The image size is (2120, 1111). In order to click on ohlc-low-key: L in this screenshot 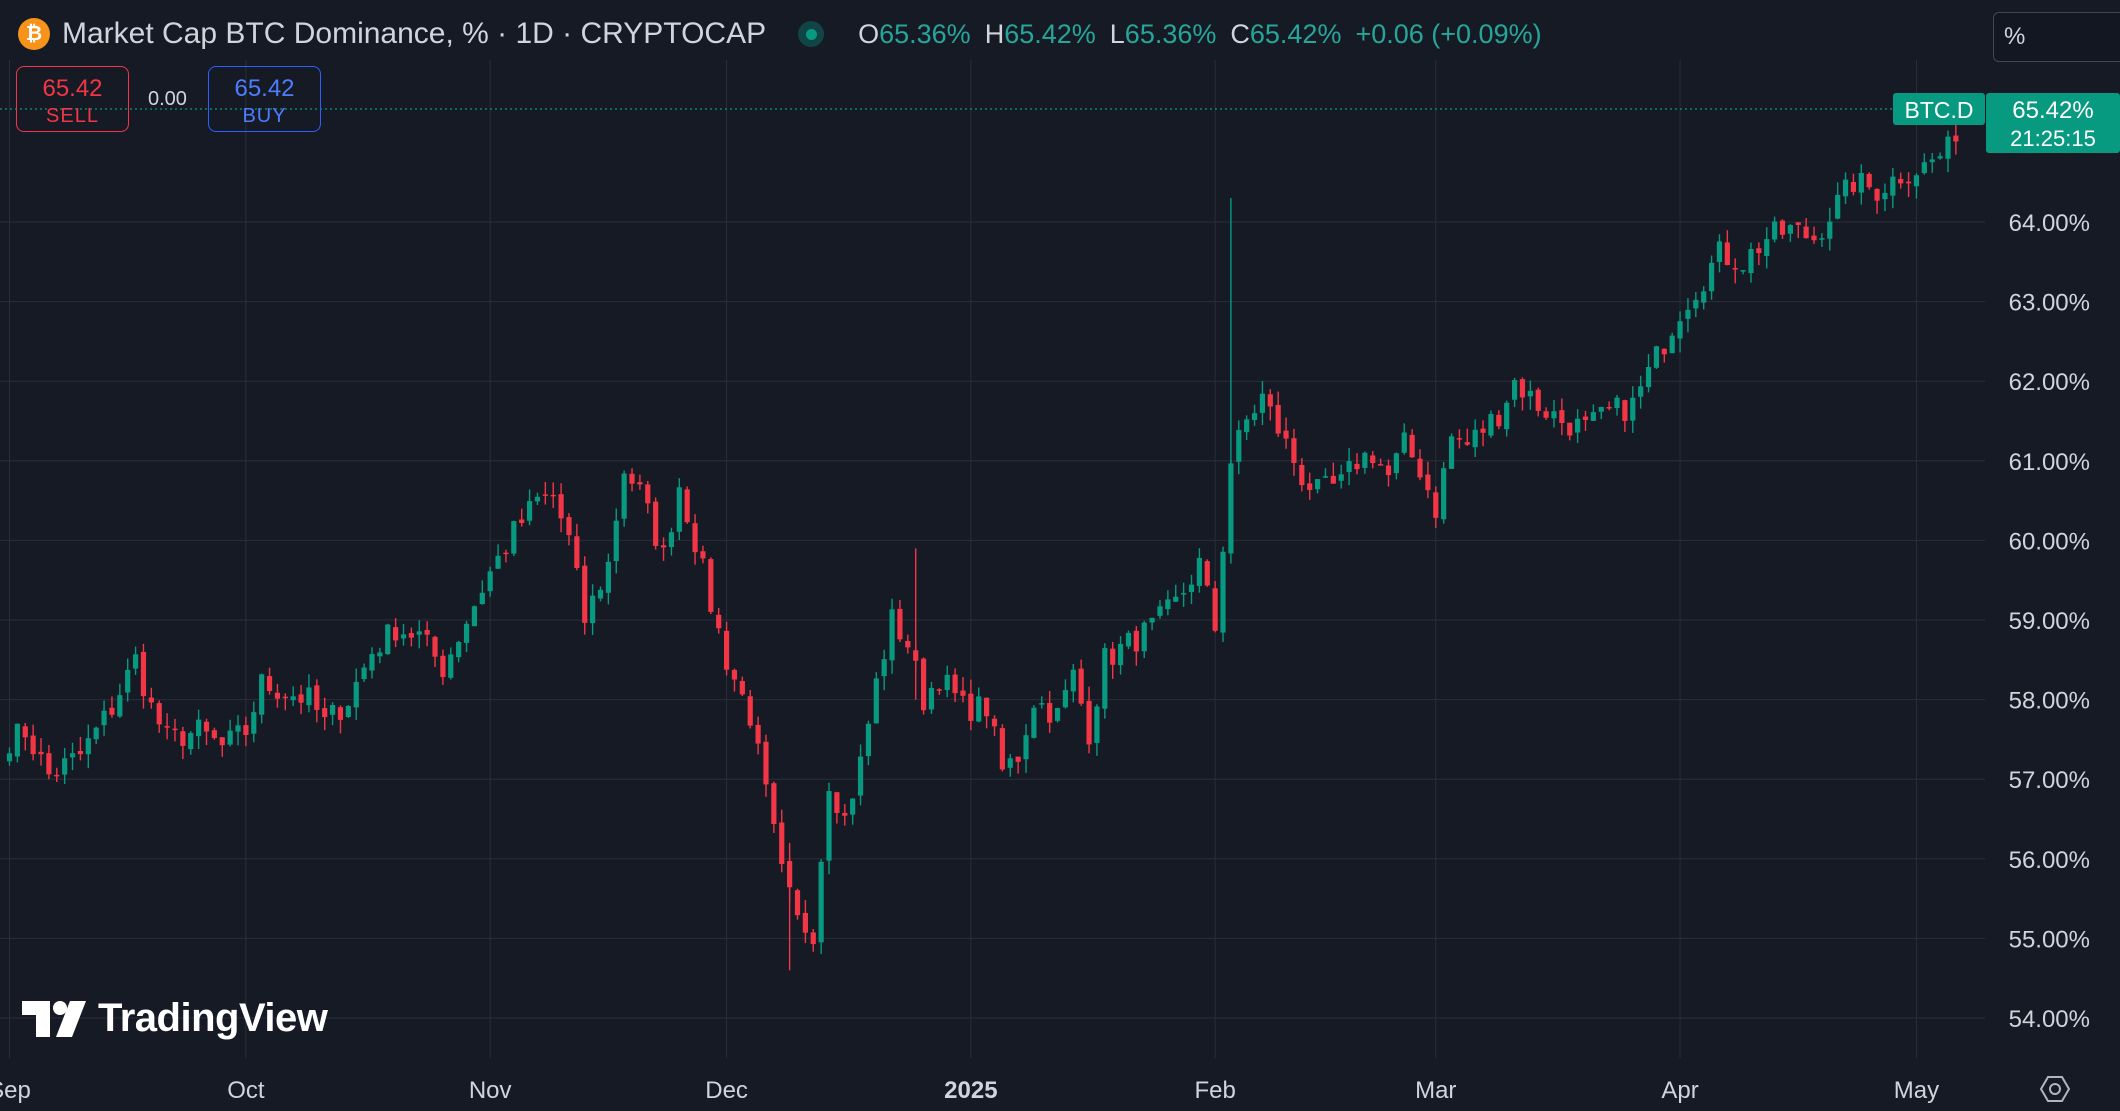, I will do `click(1117, 33)`.